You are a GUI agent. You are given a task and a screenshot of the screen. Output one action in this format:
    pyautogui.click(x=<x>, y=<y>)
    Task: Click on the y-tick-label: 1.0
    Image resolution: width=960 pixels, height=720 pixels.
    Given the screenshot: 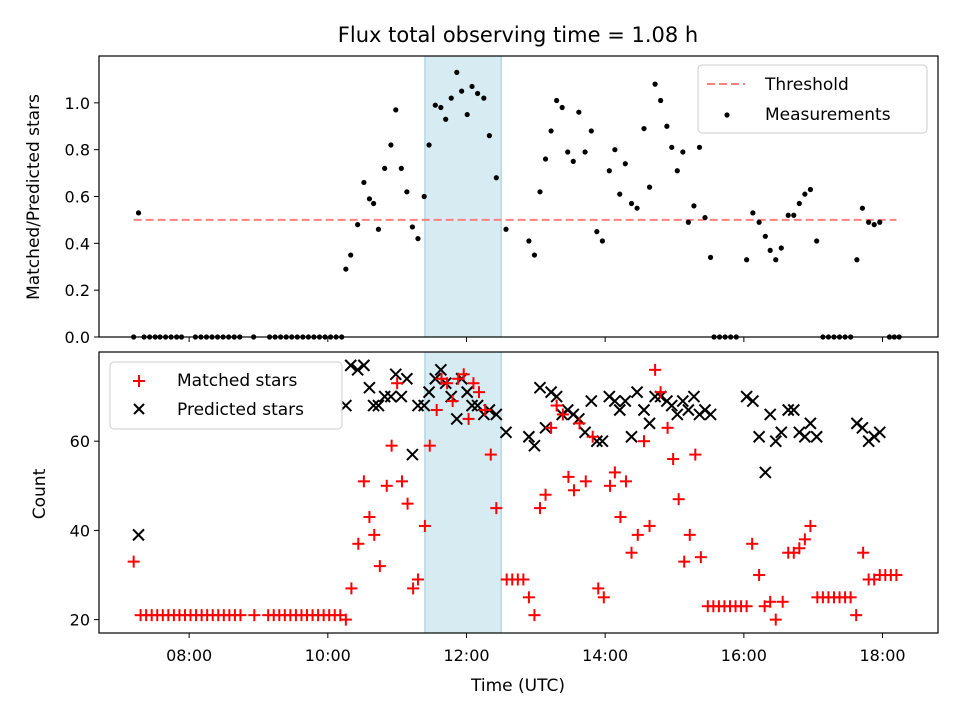 What is the action you would take?
    pyautogui.click(x=77, y=103)
    